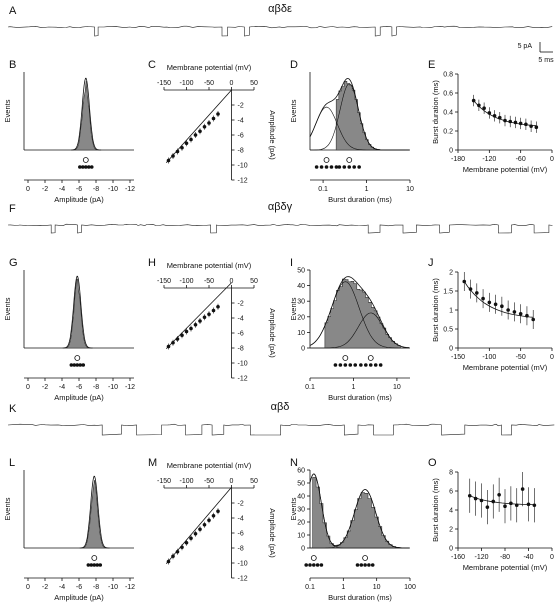 The image size is (560, 608). Describe the element at coordinates (301, 333) in the screenshot. I see `y-tick-label: 10` at that location.